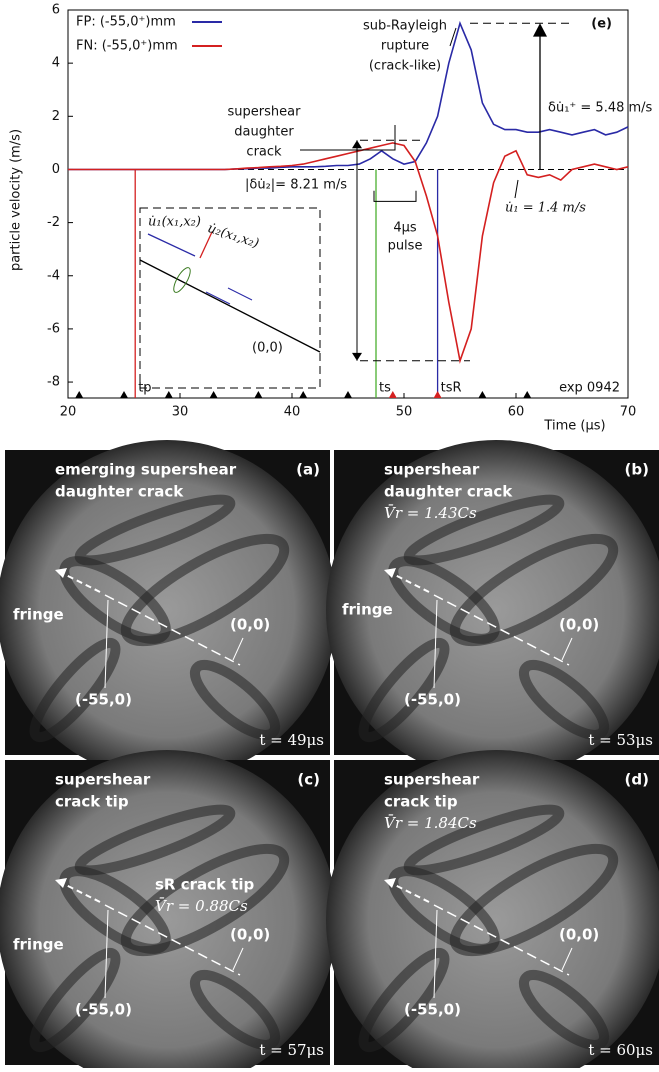  I want to click on inset-label: (0,0), so click(267, 348).